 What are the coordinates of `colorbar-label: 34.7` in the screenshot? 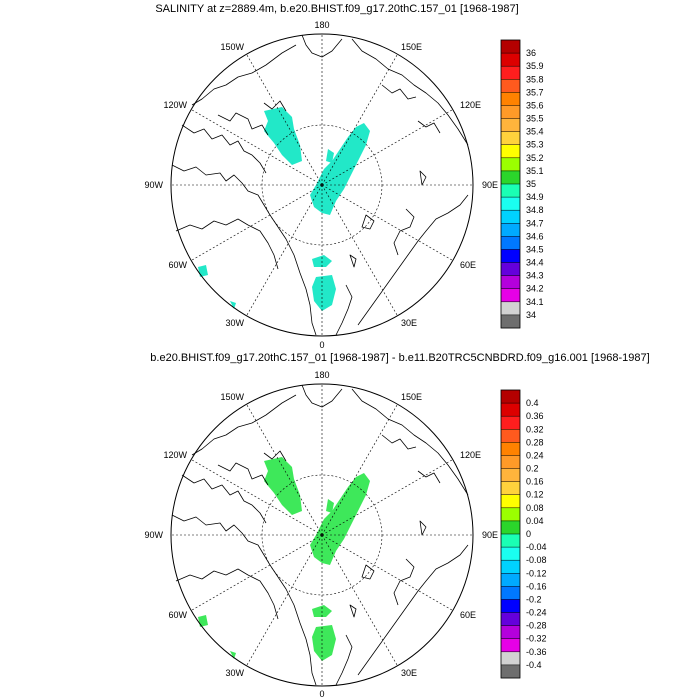 It's located at (535, 223).